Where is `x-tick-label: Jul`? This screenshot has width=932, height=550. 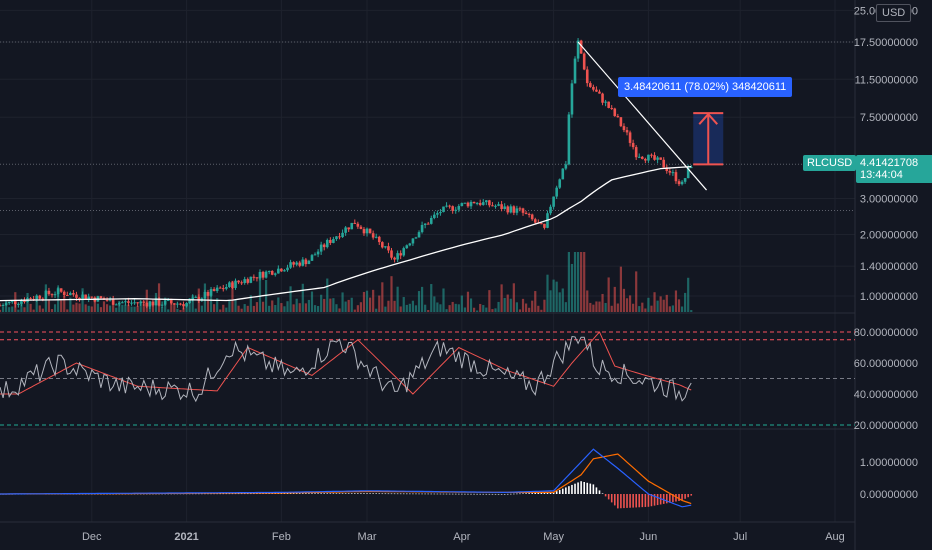
x-tick-label: Jul is located at coordinates (740, 537).